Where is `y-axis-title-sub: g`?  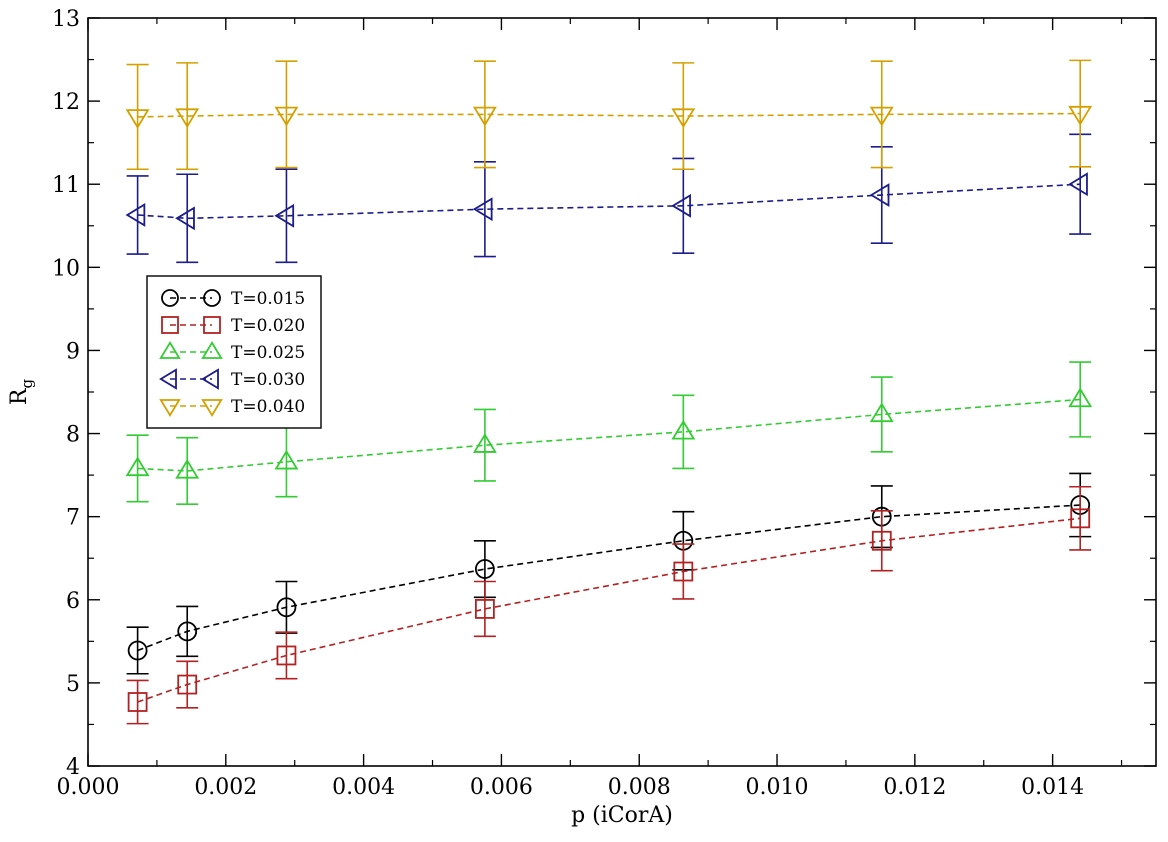
y-axis-title-sub: g is located at coordinates (27, 384).